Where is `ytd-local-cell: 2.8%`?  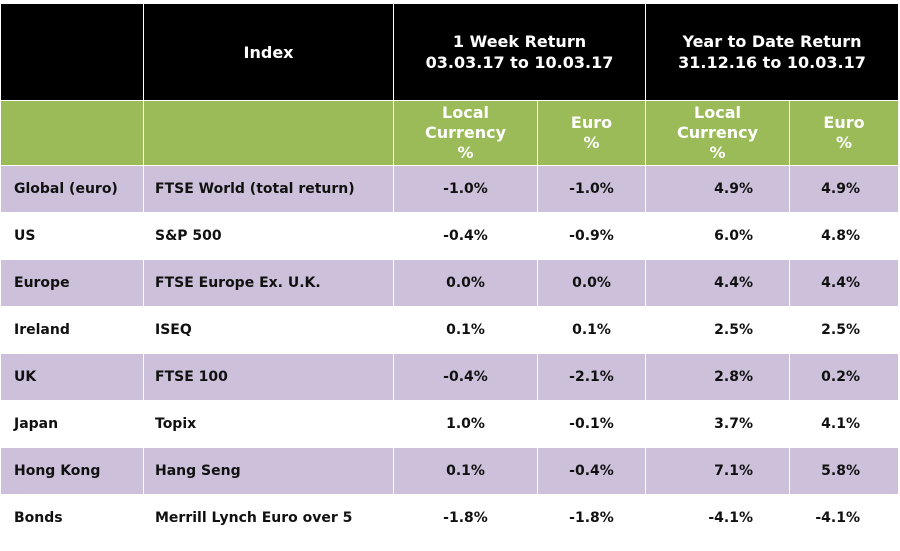 ytd-local-cell: 2.8% is located at coordinates (717, 377).